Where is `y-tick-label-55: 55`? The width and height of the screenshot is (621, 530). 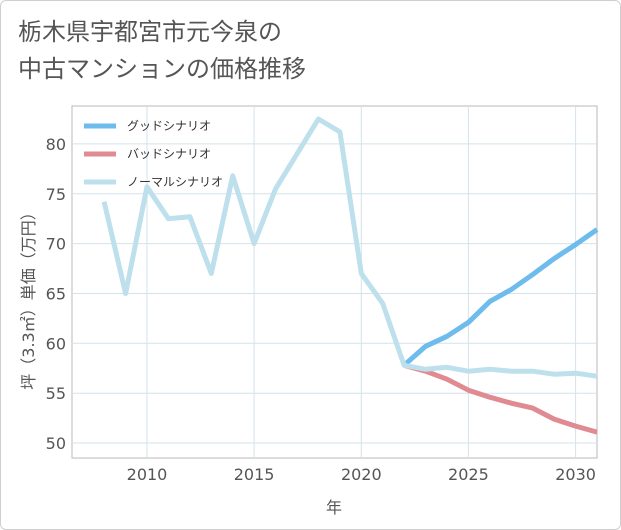 y-tick-label-55: 55 is located at coordinates (56, 393).